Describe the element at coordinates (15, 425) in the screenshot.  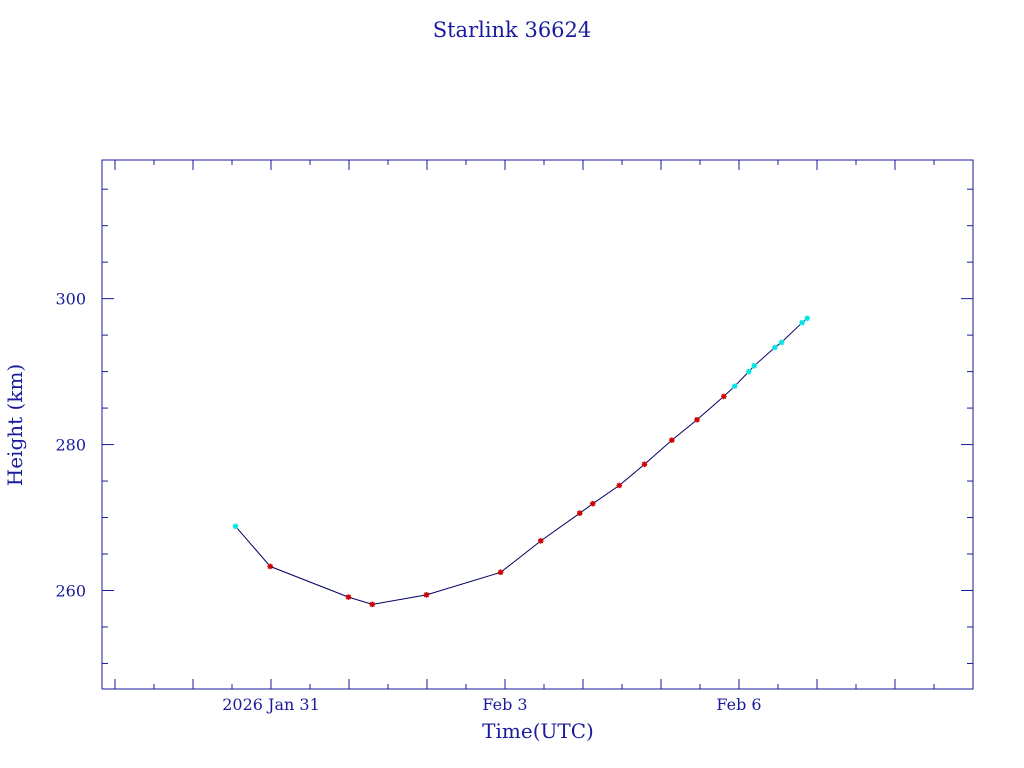
I see `y-axis-label: Height (km)` at that location.